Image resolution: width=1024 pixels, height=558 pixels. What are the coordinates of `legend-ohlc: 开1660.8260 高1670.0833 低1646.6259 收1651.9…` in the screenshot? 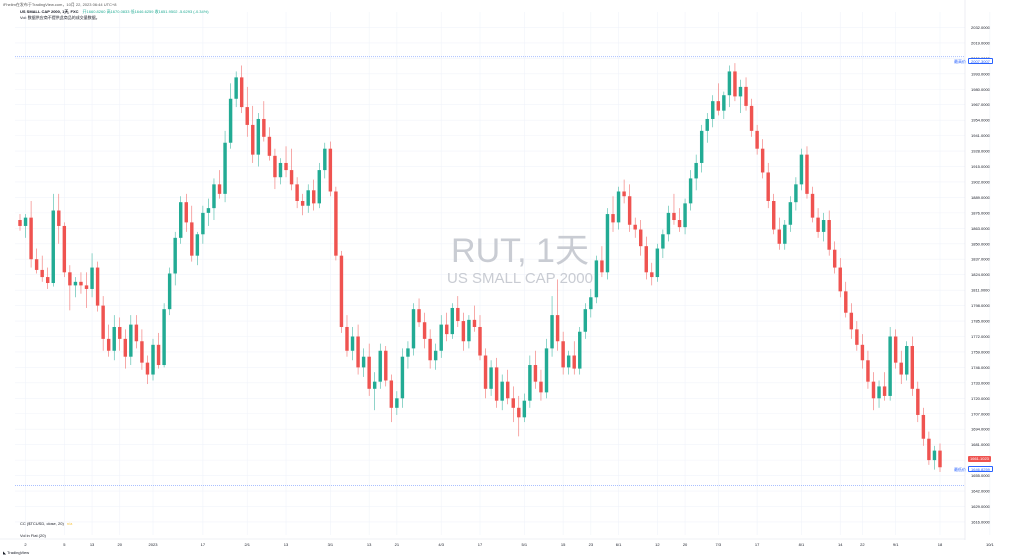 It's located at (145, 11).